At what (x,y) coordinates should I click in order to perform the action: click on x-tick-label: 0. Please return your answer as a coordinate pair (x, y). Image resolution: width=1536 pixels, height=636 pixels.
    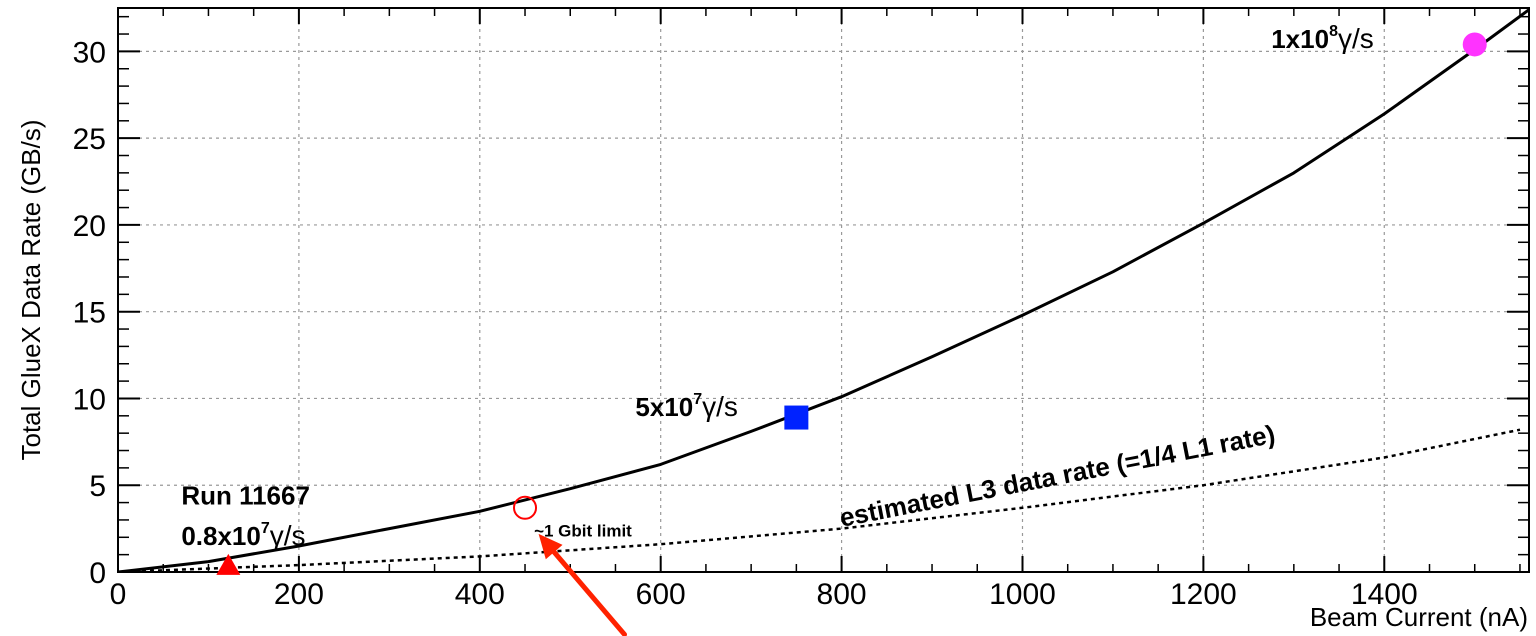
    Looking at the image, I should click on (118, 594).